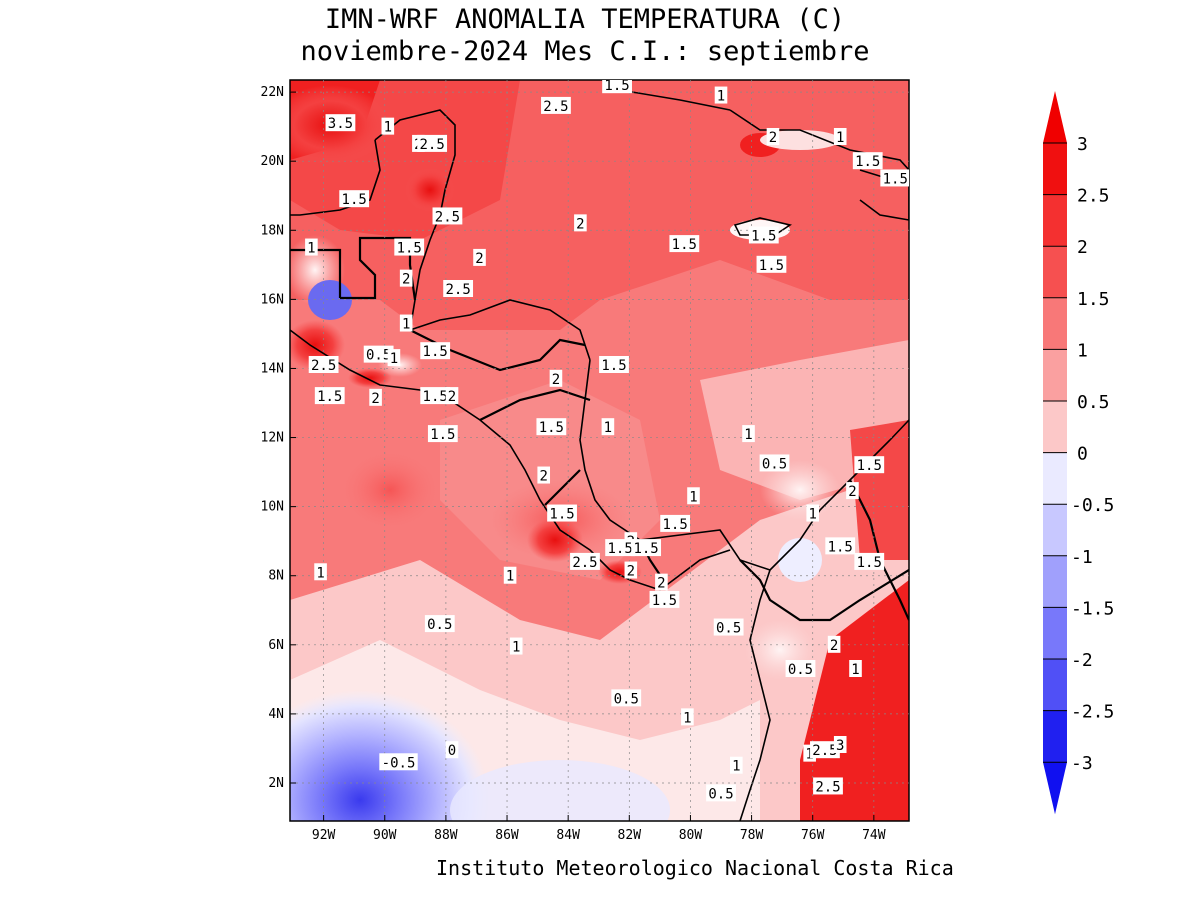 Image resolution: width=1200 pixels, height=900 pixels. Describe the element at coordinates (1082, 660) in the screenshot. I see `colorbar-label: -2` at that location.